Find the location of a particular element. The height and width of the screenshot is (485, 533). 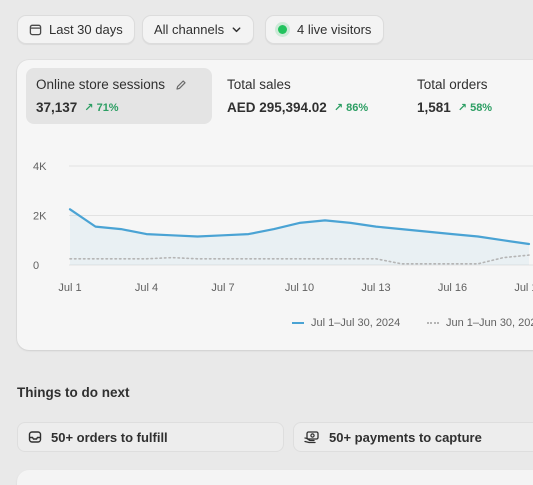

legend-current-label: Jul 1–Jul 30, 2024 is located at coordinates (356, 323).